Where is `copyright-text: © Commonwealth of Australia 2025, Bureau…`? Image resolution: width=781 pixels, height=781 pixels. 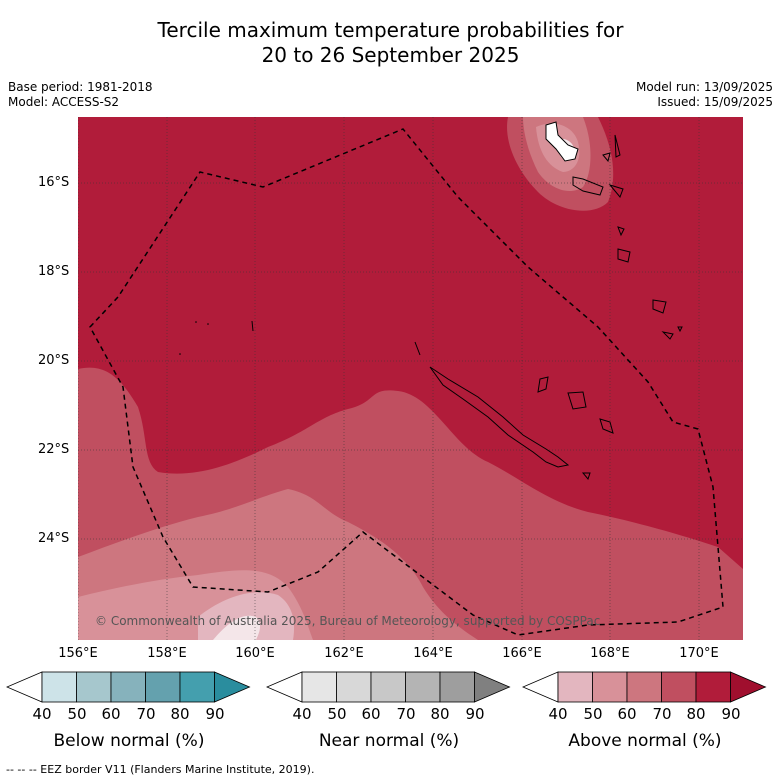
copyright-text: © Commonwealth of Australia 2025, Bureau… is located at coordinates (348, 621).